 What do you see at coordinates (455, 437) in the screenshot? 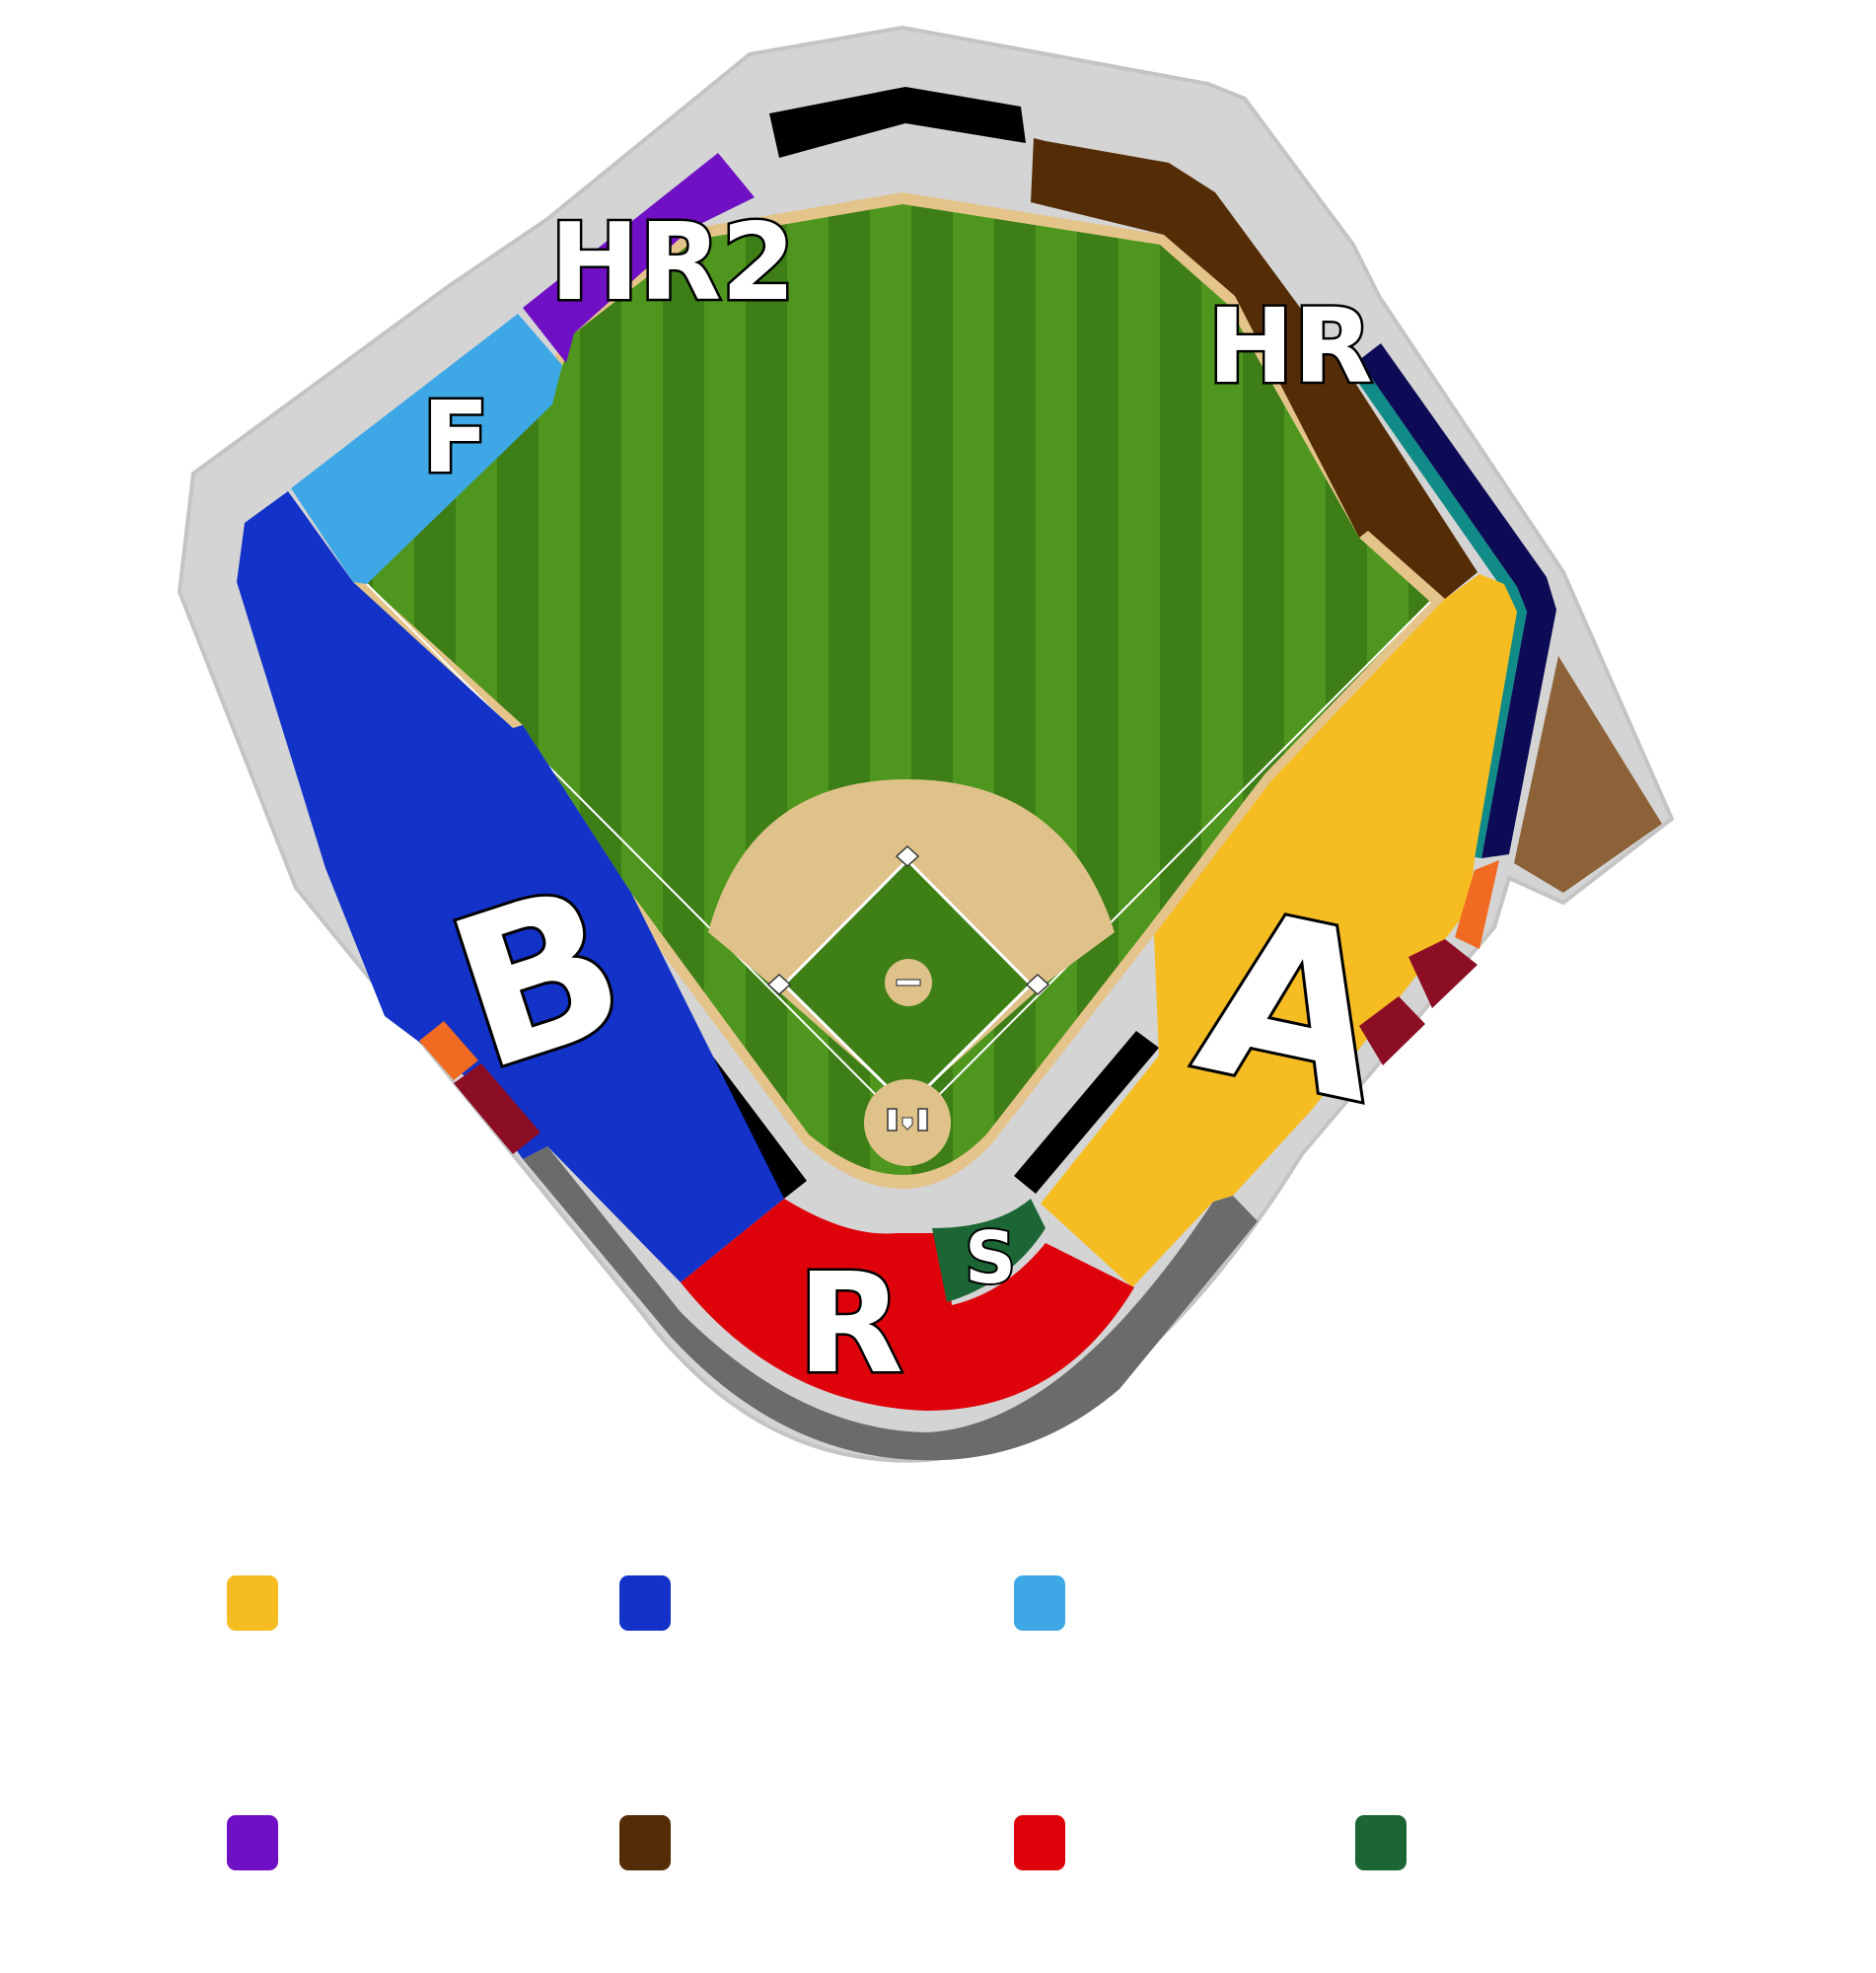
I see `section-F-label: F` at bounding box center [455, 437].